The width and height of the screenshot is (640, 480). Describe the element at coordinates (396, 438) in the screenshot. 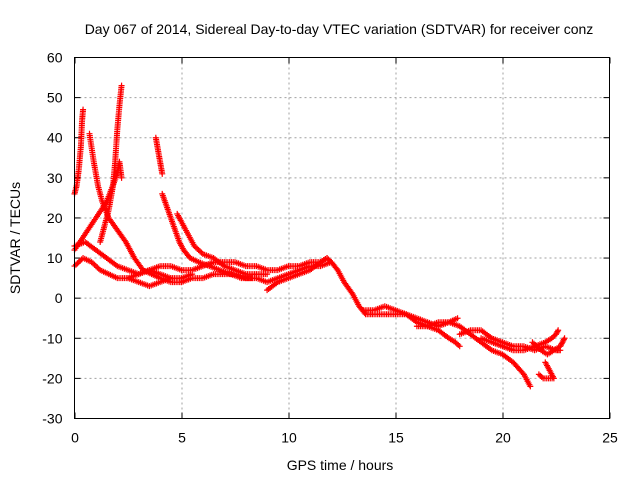

I see `x-tick-label: 15` at that location.